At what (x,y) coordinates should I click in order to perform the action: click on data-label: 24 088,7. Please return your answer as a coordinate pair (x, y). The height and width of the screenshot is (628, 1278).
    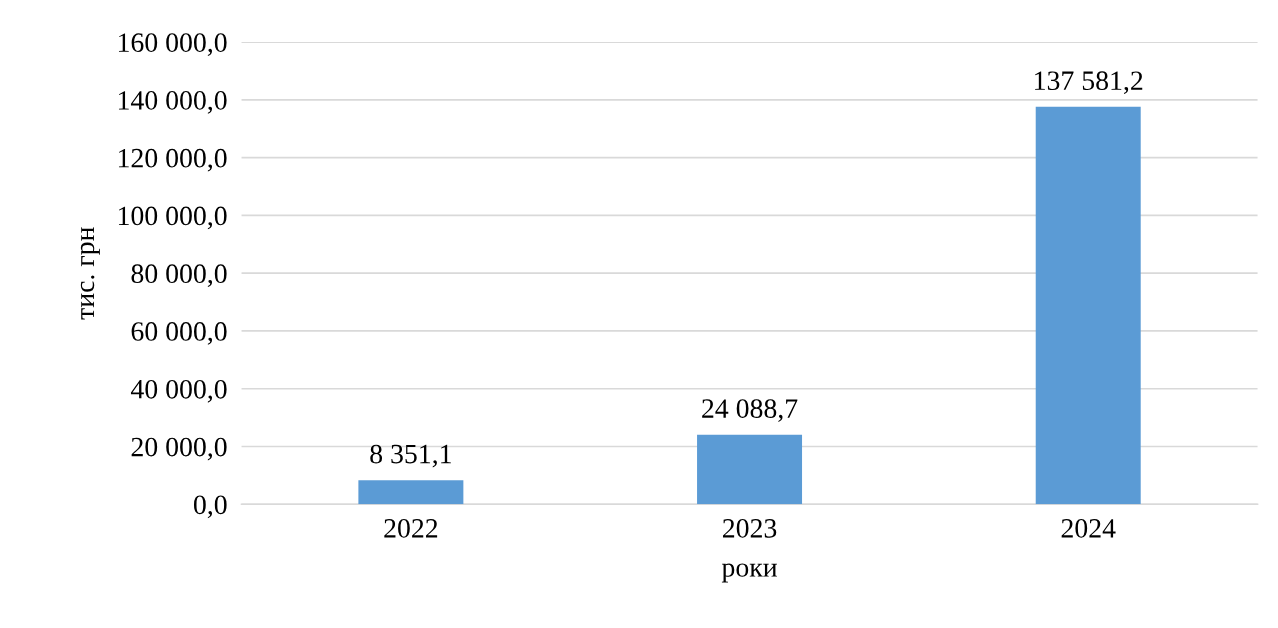
    Looking at the image, I should click on (750, 410).